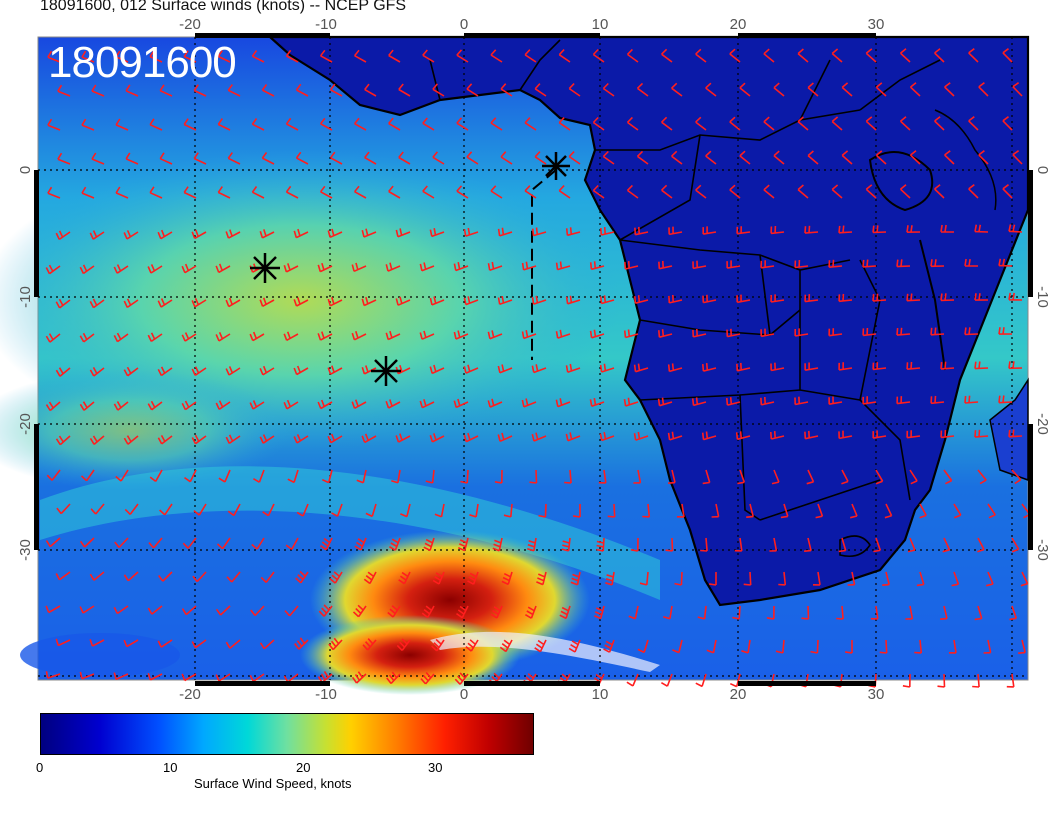  What do you see at coordinates (1042, 424) in the screenshot?
I see `lat-tick-right: -20` at bounding box center [1042, 424].